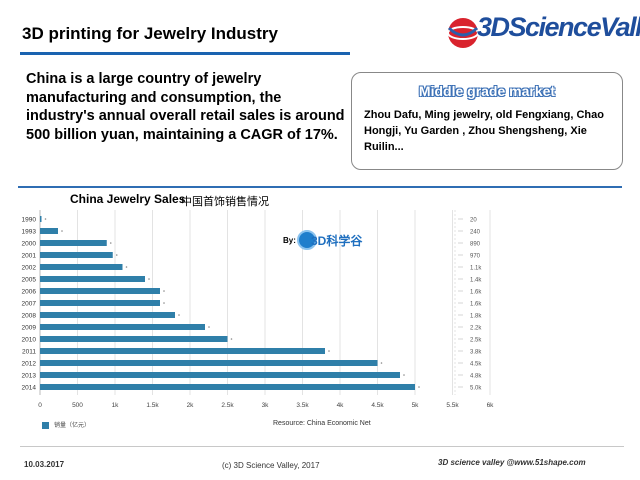  Describe the element at coordinates (476, 377) in the screenshot. I see `value-label: 4.8k` at that location.